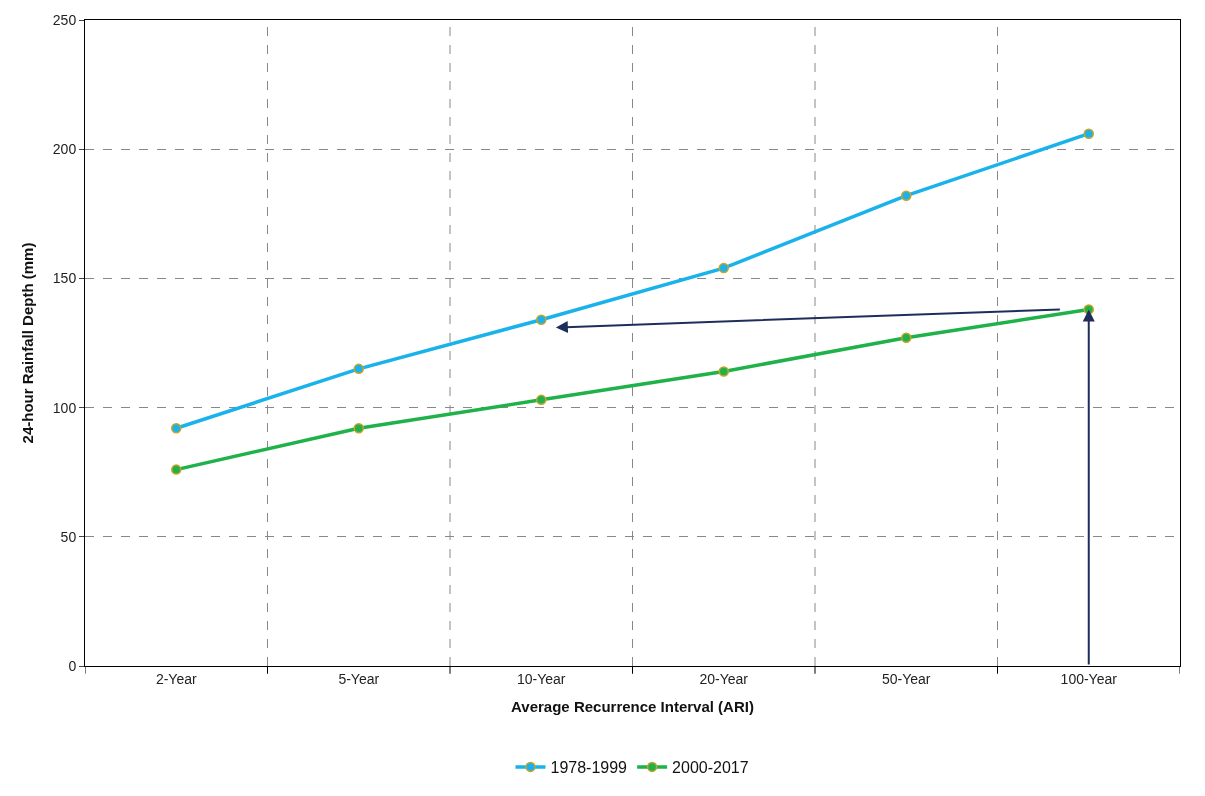 Image resolution: width=1205 pixels, height=796 pixels. What do you see at coordinates (64, 407) in the screenshot?
I see `y-tick-label: 100` at bounding box center [64, 407].